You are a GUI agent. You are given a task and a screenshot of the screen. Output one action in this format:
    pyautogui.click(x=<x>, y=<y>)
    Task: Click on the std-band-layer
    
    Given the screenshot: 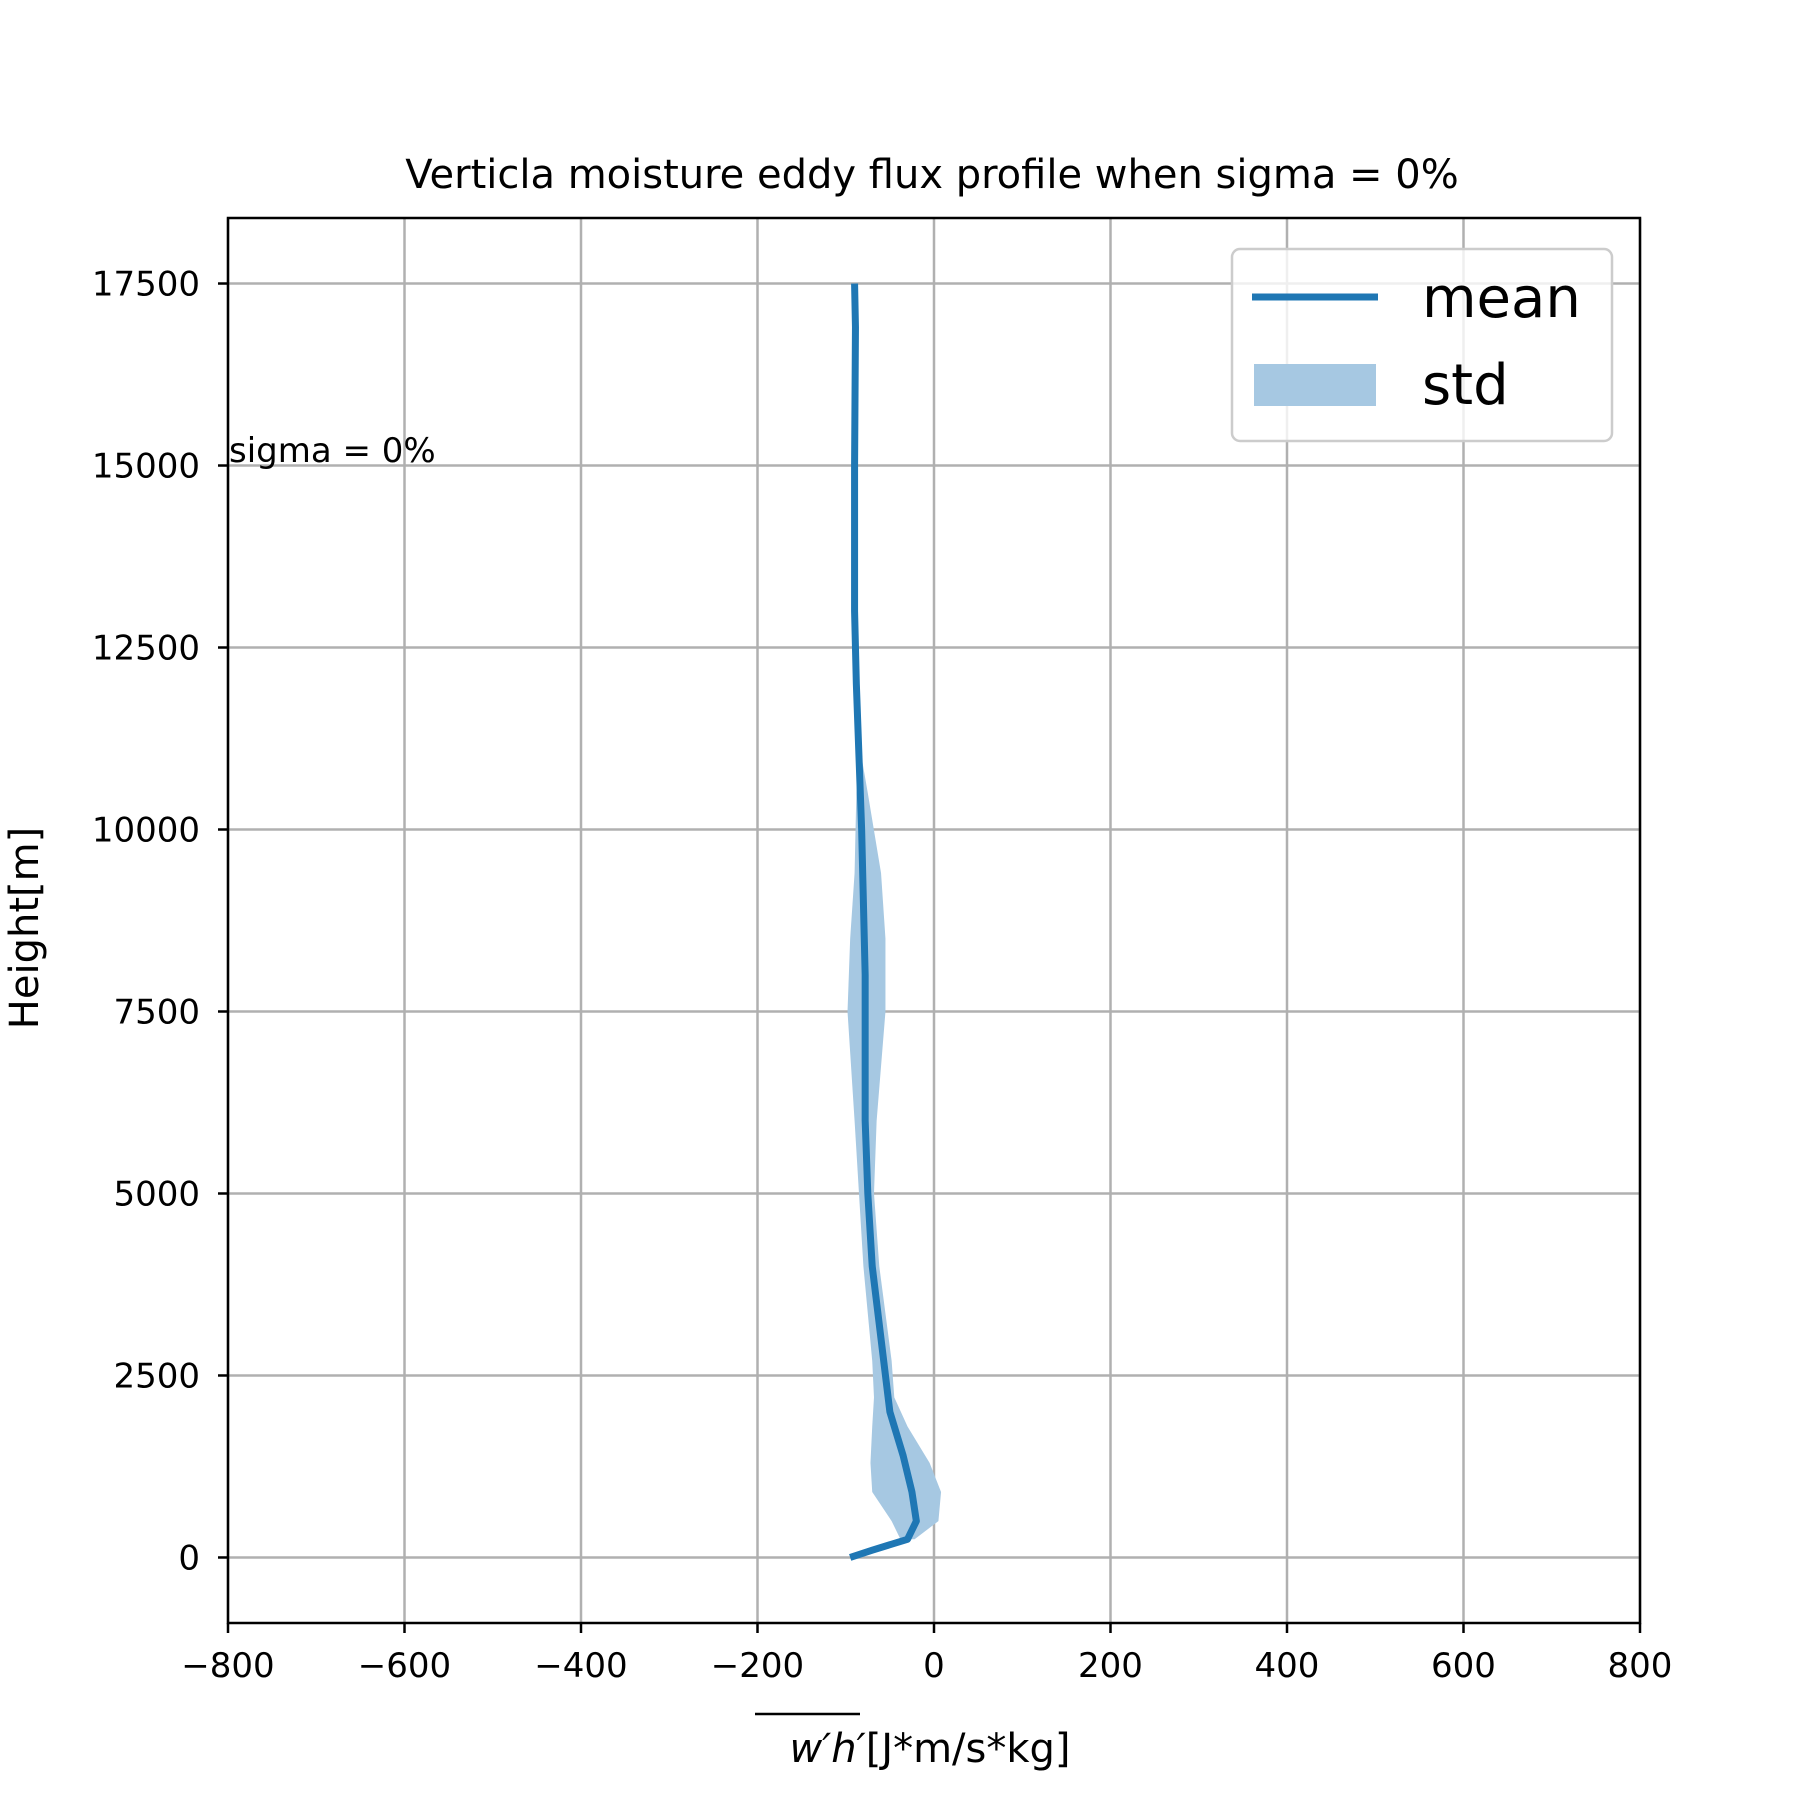 What is the action you would take?
    pyautogui.click(x=894, y=1141)
    